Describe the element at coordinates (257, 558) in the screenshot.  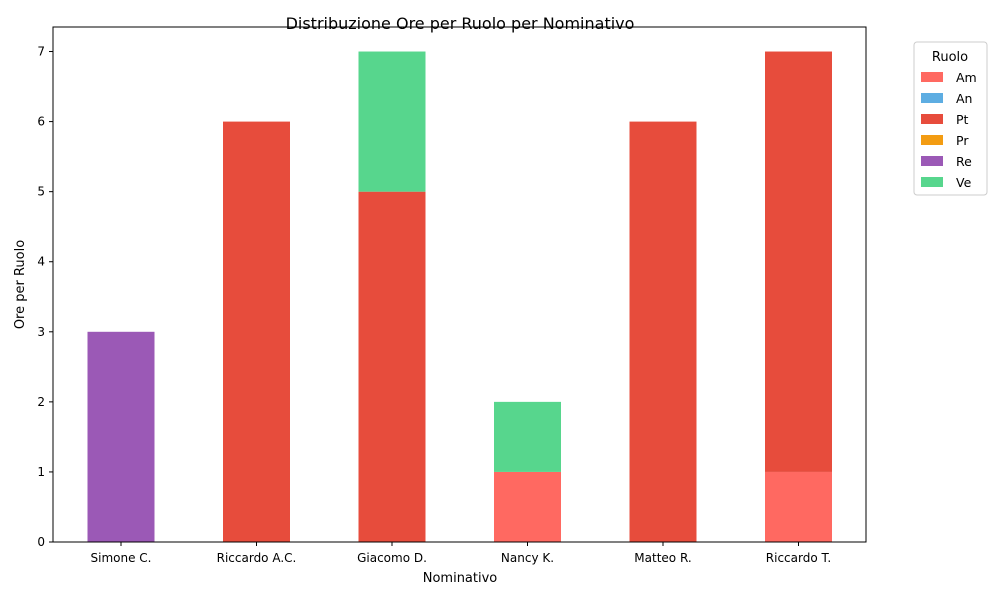
I see `x-tick-label-1: Riccardo A.C.` at that location.